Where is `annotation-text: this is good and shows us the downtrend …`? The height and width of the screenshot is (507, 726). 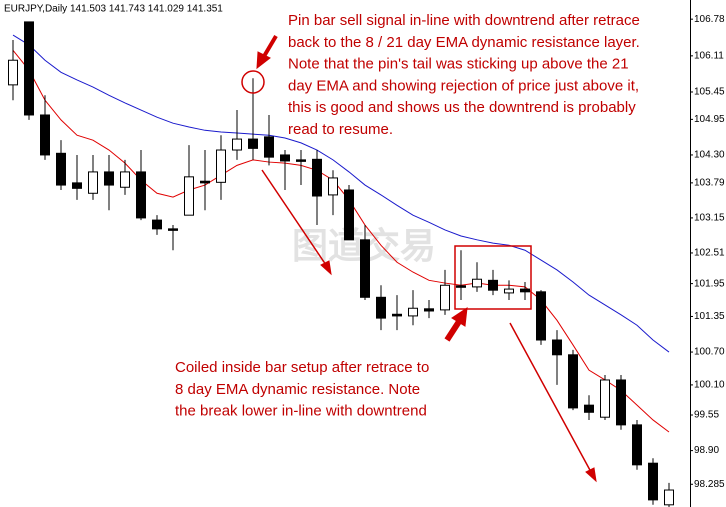
annotation-text: this is good and shows us the downtrend … is located at coordinates (462, 107).